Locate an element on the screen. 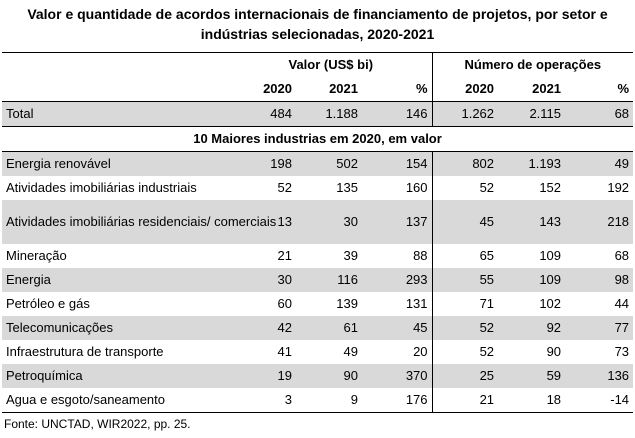 This screenshot has width=635, height=438. cell-value-pct: 370 is located at coordinates (397, 376).